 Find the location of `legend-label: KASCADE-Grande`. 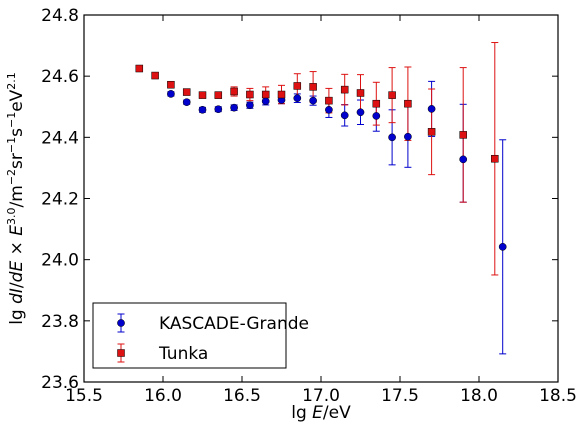

legend-label: KASCADE-Grande is located at coordinates (234, 324).